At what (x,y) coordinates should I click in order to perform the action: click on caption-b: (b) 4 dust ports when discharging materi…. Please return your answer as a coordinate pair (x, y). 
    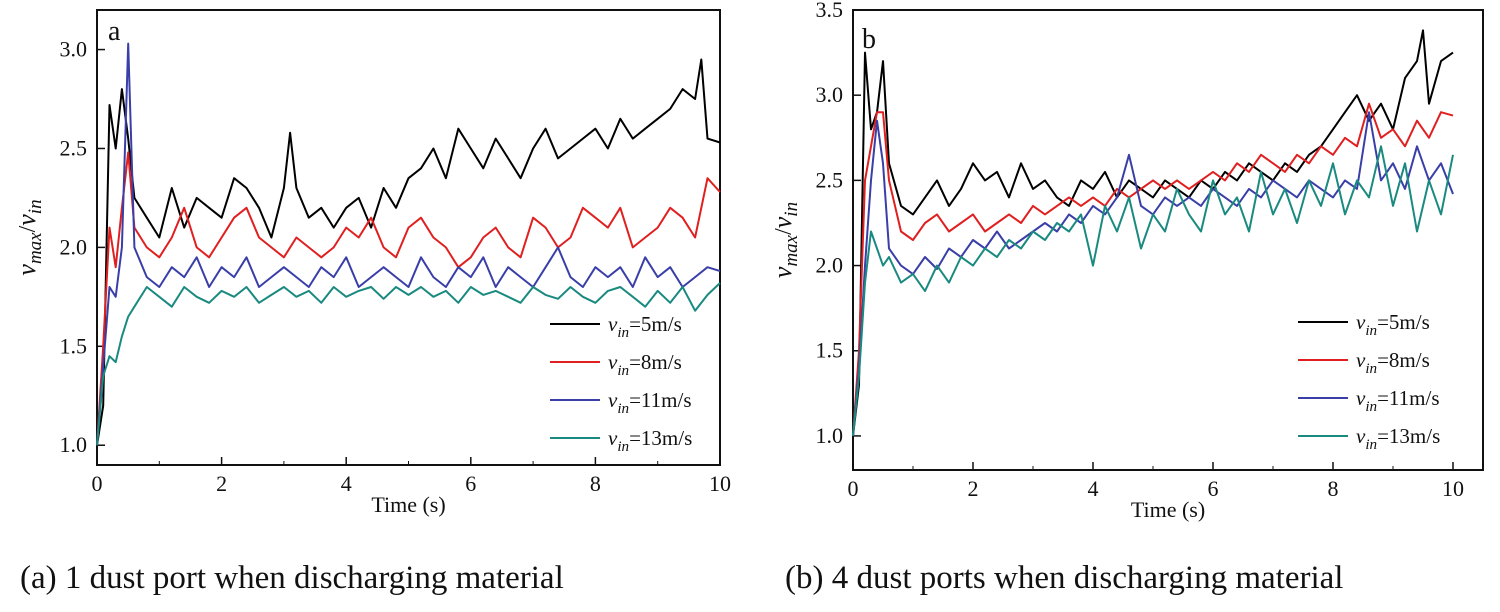
    Looking at the image, I should click on (1064, 578).